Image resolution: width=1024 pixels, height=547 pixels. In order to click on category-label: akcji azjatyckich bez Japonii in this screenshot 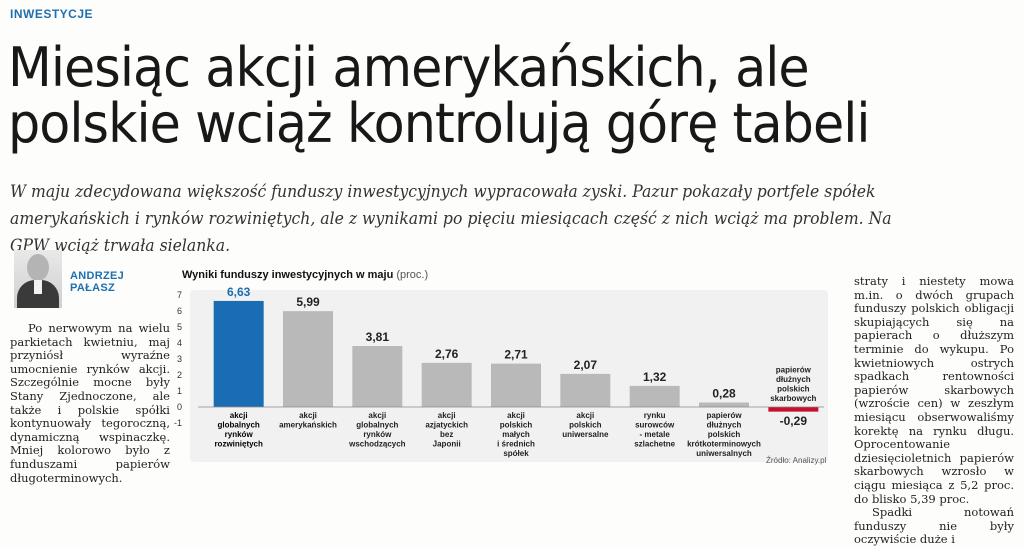, I will do `click(446, 430)`.